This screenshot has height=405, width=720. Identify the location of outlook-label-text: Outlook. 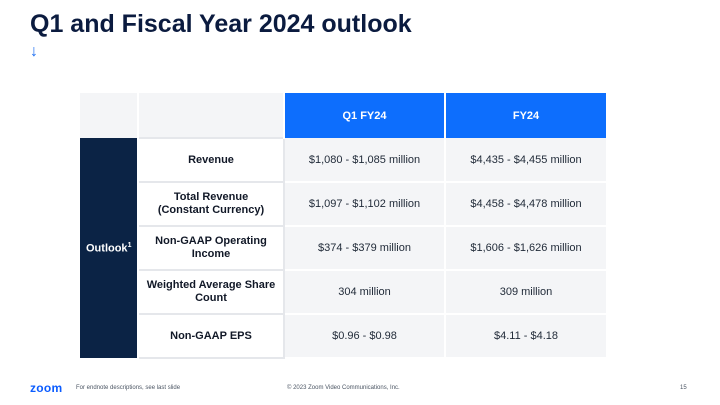
(107, 248).